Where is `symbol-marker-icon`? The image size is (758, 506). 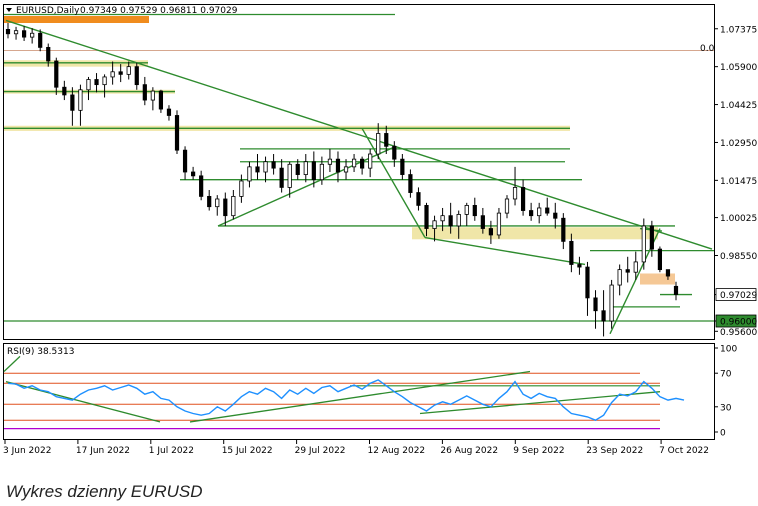
symbol-marker-icon is located at coordinates (9, 10).